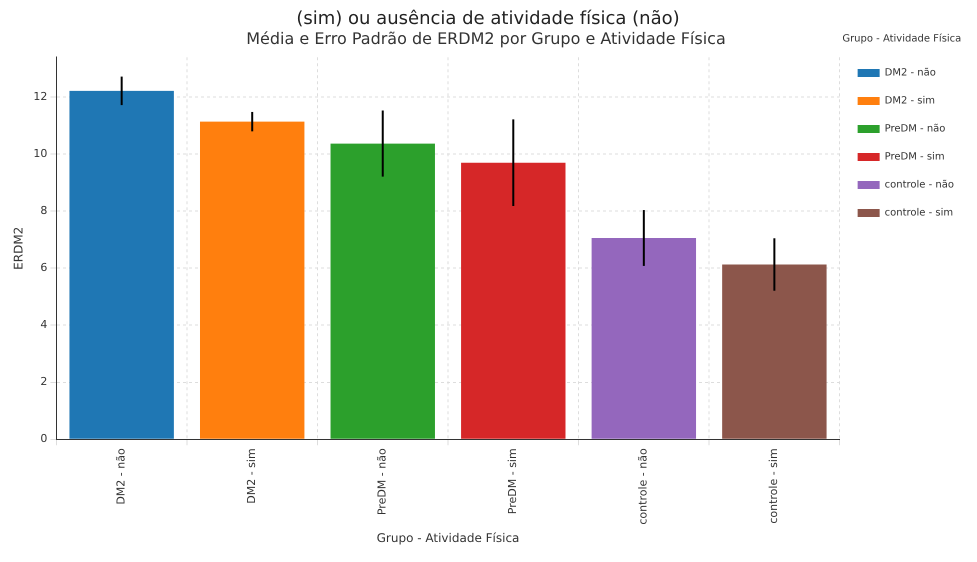 This screenshot has height=562, width=977. I want to click on y-tick-label: 2, so click(44, 381).